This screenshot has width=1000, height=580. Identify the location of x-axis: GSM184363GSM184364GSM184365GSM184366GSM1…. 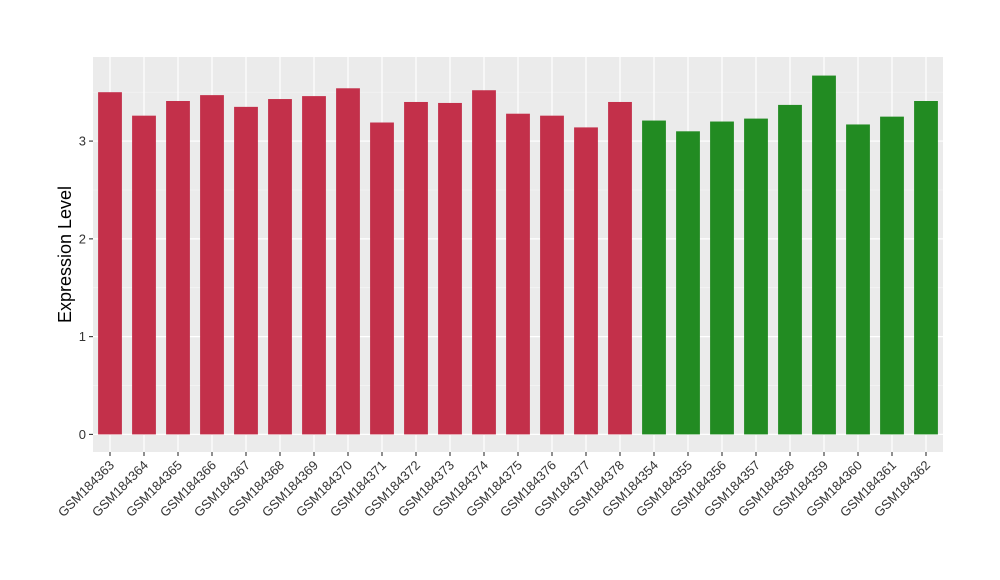
(494, 486).